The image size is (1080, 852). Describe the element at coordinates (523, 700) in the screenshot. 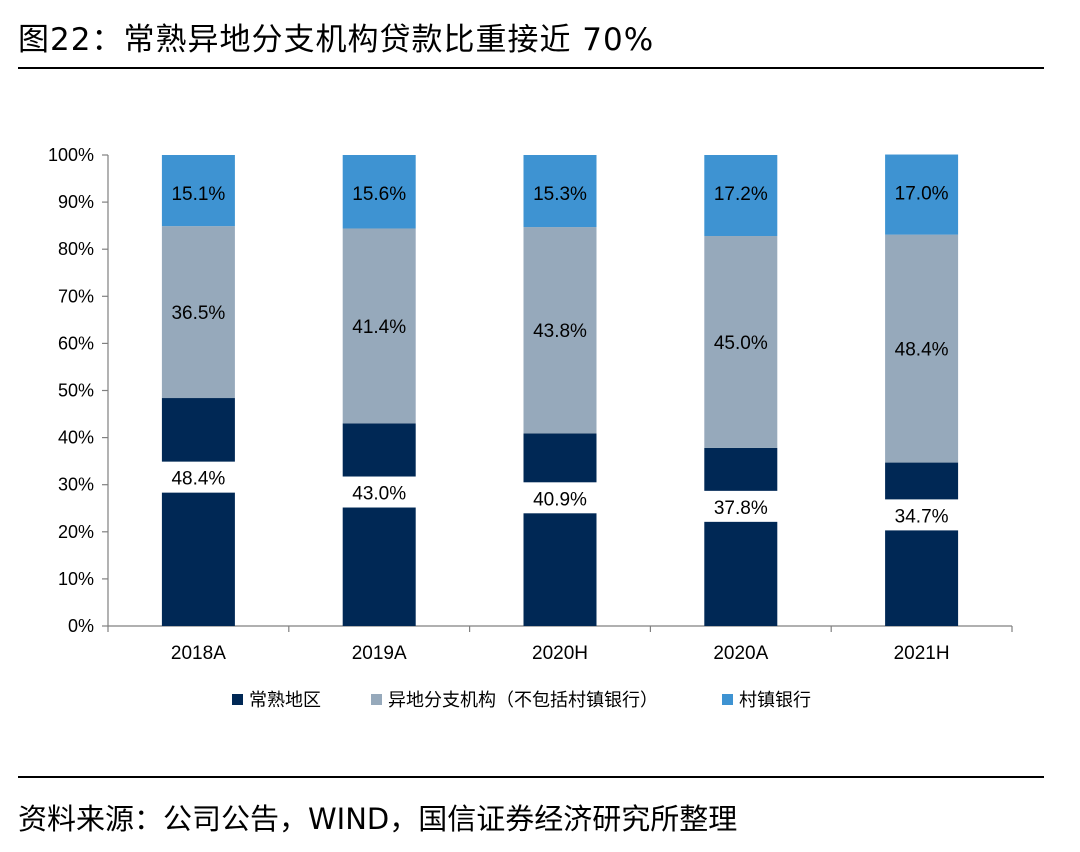

I see `legend-label: 异地分支机构（不包括村镇银行）` at that location.